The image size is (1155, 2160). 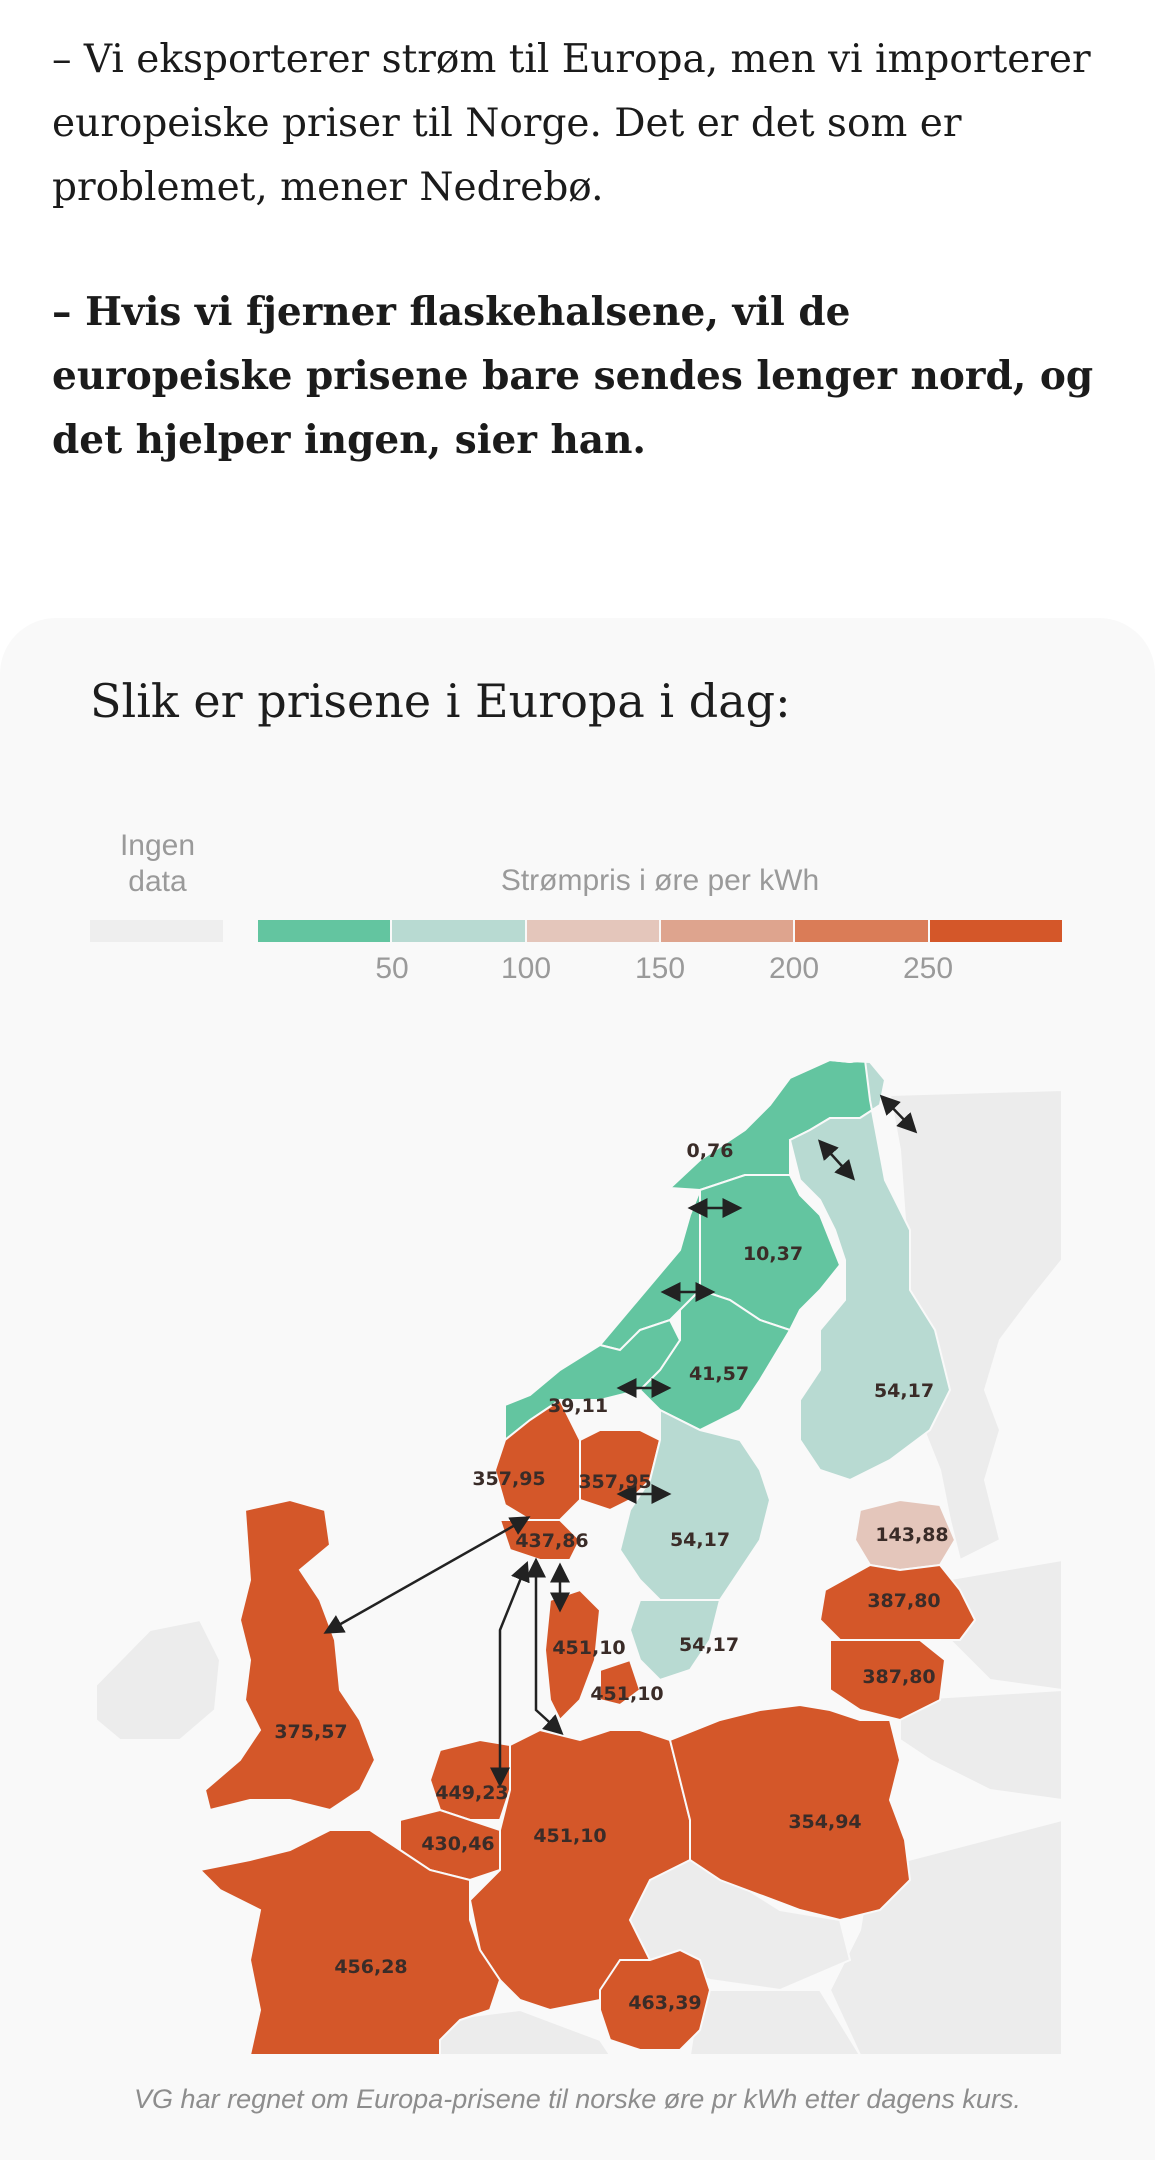 I want to click on price-label: 10,37, so click(x=773, y=1254).